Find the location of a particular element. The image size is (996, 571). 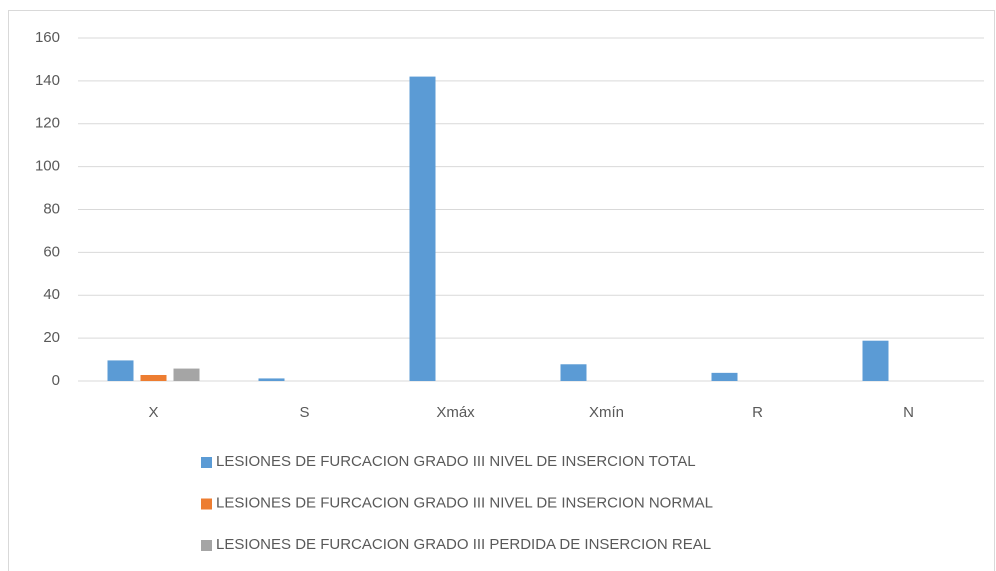

x-tick-label: X is located at coordinates (153, 412).